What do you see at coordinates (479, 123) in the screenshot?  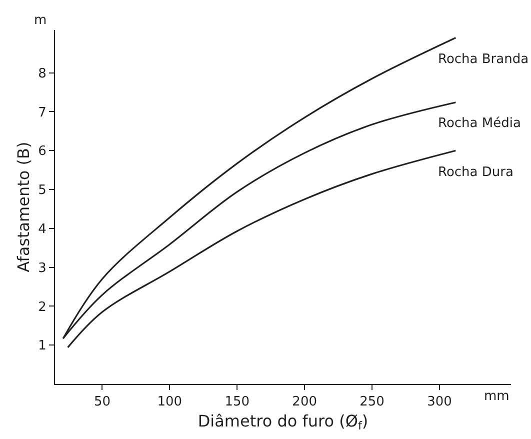 I see `series-label: Rocha Média` at bounding box center [479, 123].